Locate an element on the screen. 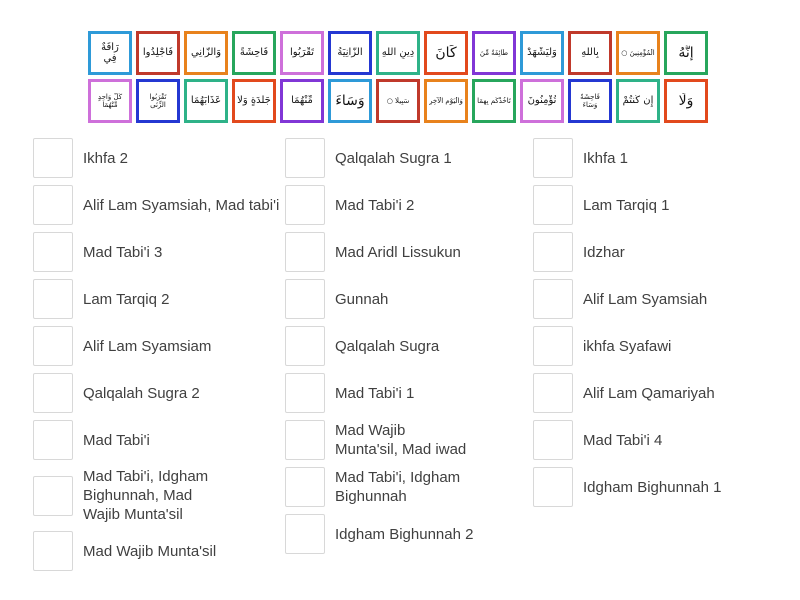  quran-word-tile: مِّنْهُمَا is located at coordinates (302, 101).